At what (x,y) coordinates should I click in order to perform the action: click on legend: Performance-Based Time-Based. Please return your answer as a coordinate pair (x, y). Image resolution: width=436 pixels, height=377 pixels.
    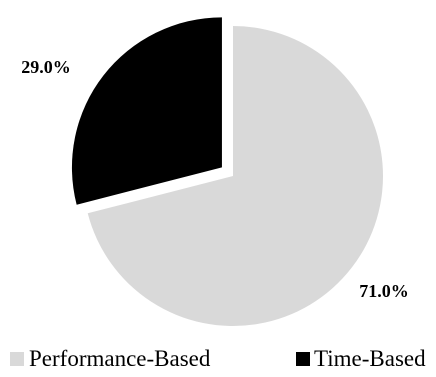
    Looking at the image, I should click on (218, 358).